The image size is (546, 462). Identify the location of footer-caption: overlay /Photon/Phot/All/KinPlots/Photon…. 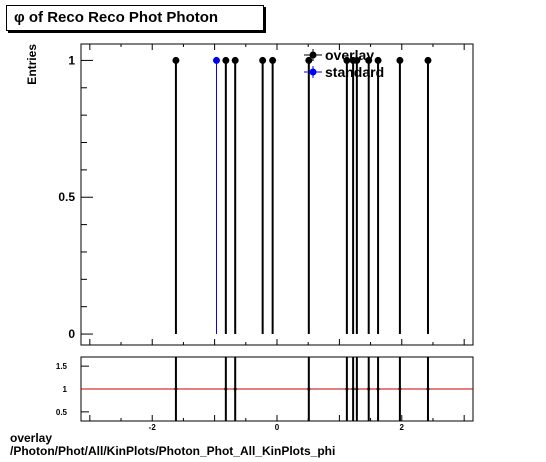
(172, 445).